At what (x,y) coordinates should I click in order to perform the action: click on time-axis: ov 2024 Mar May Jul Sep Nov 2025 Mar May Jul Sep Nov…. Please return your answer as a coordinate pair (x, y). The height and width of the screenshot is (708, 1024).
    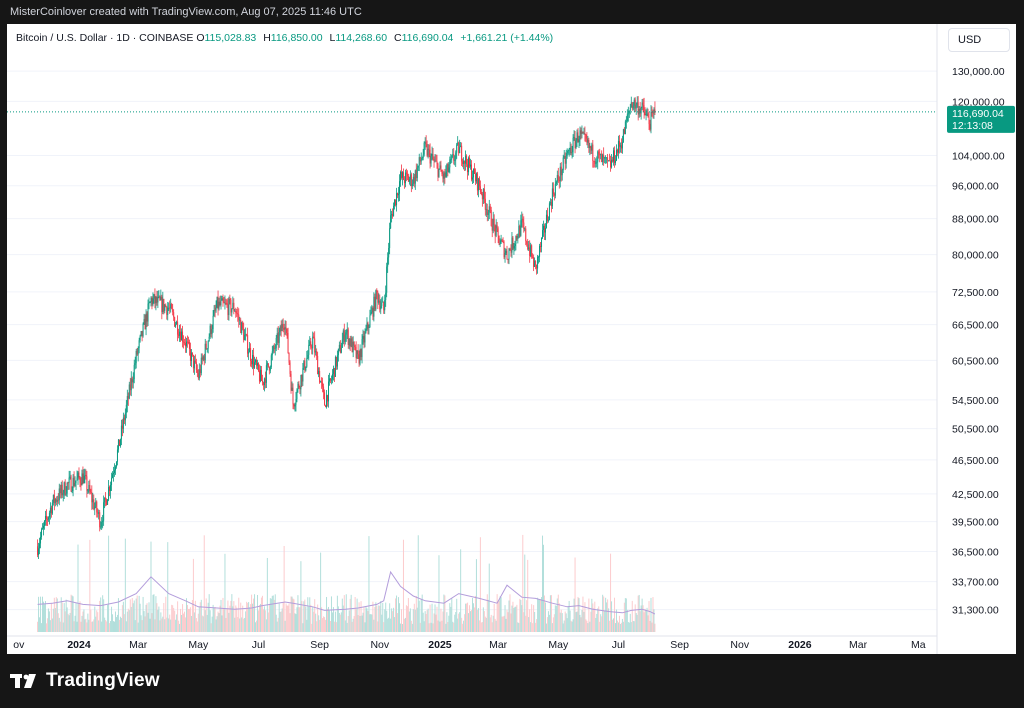
    Looking at the image, I should click on (472, 643).